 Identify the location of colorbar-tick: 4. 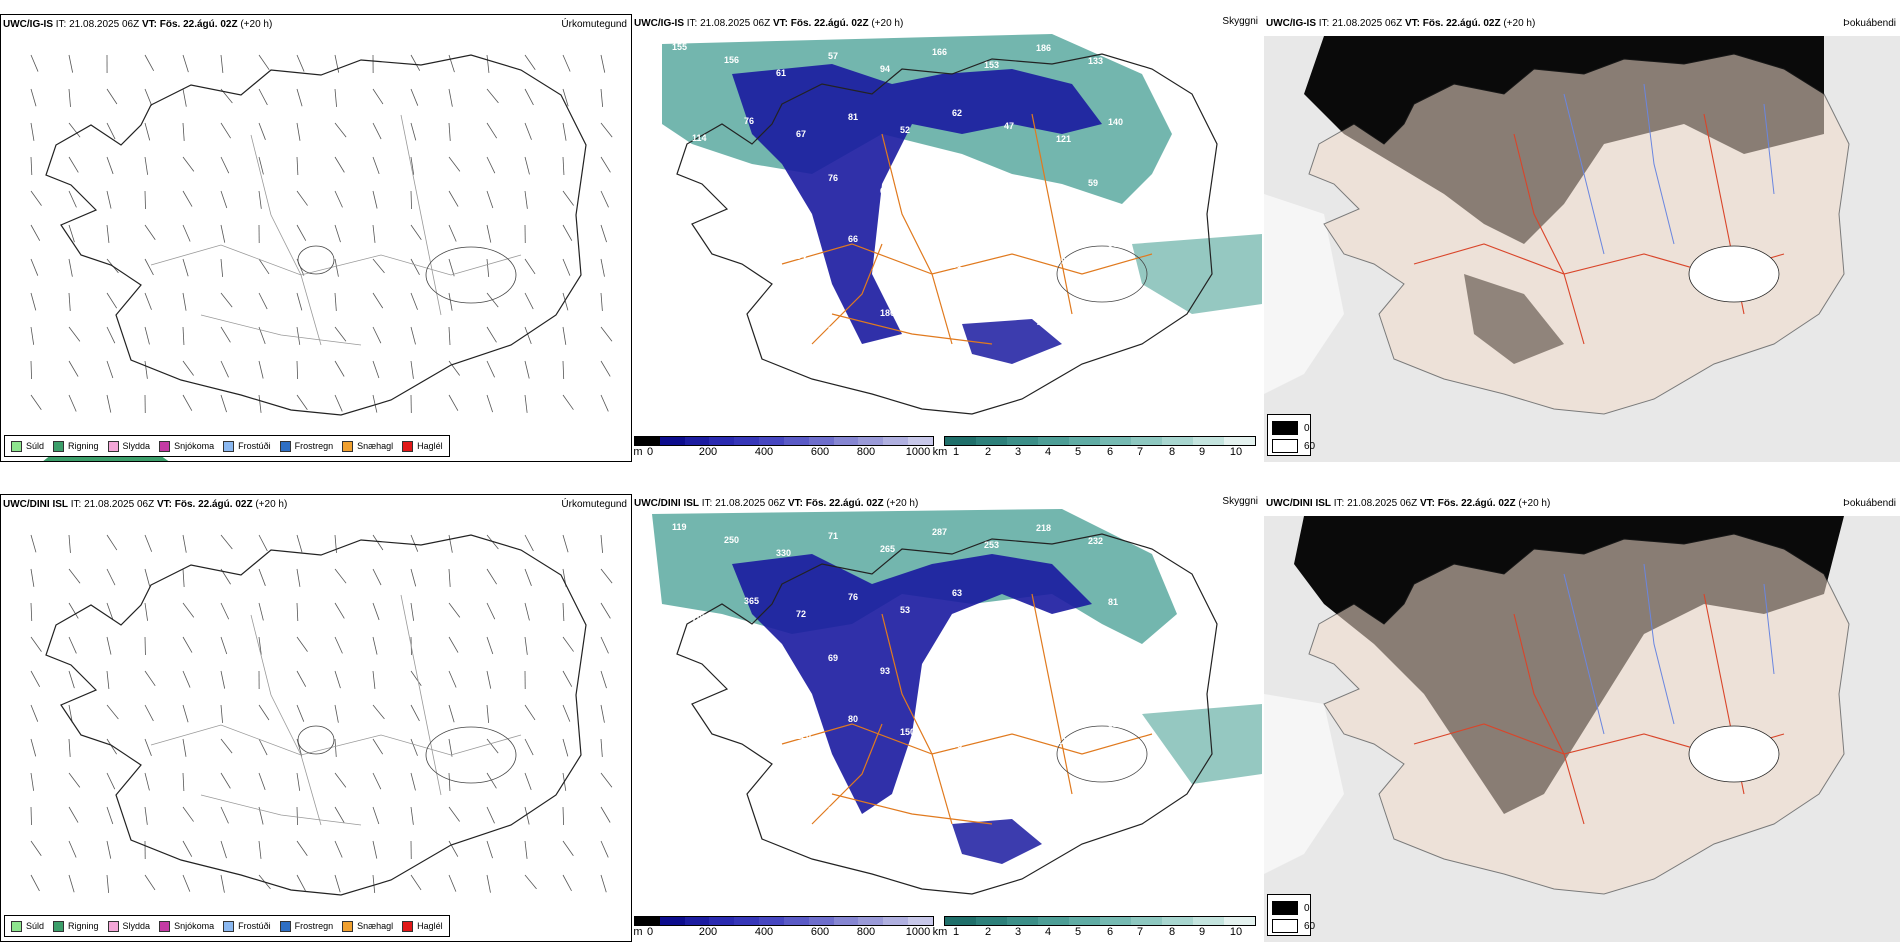
(1048, 932).